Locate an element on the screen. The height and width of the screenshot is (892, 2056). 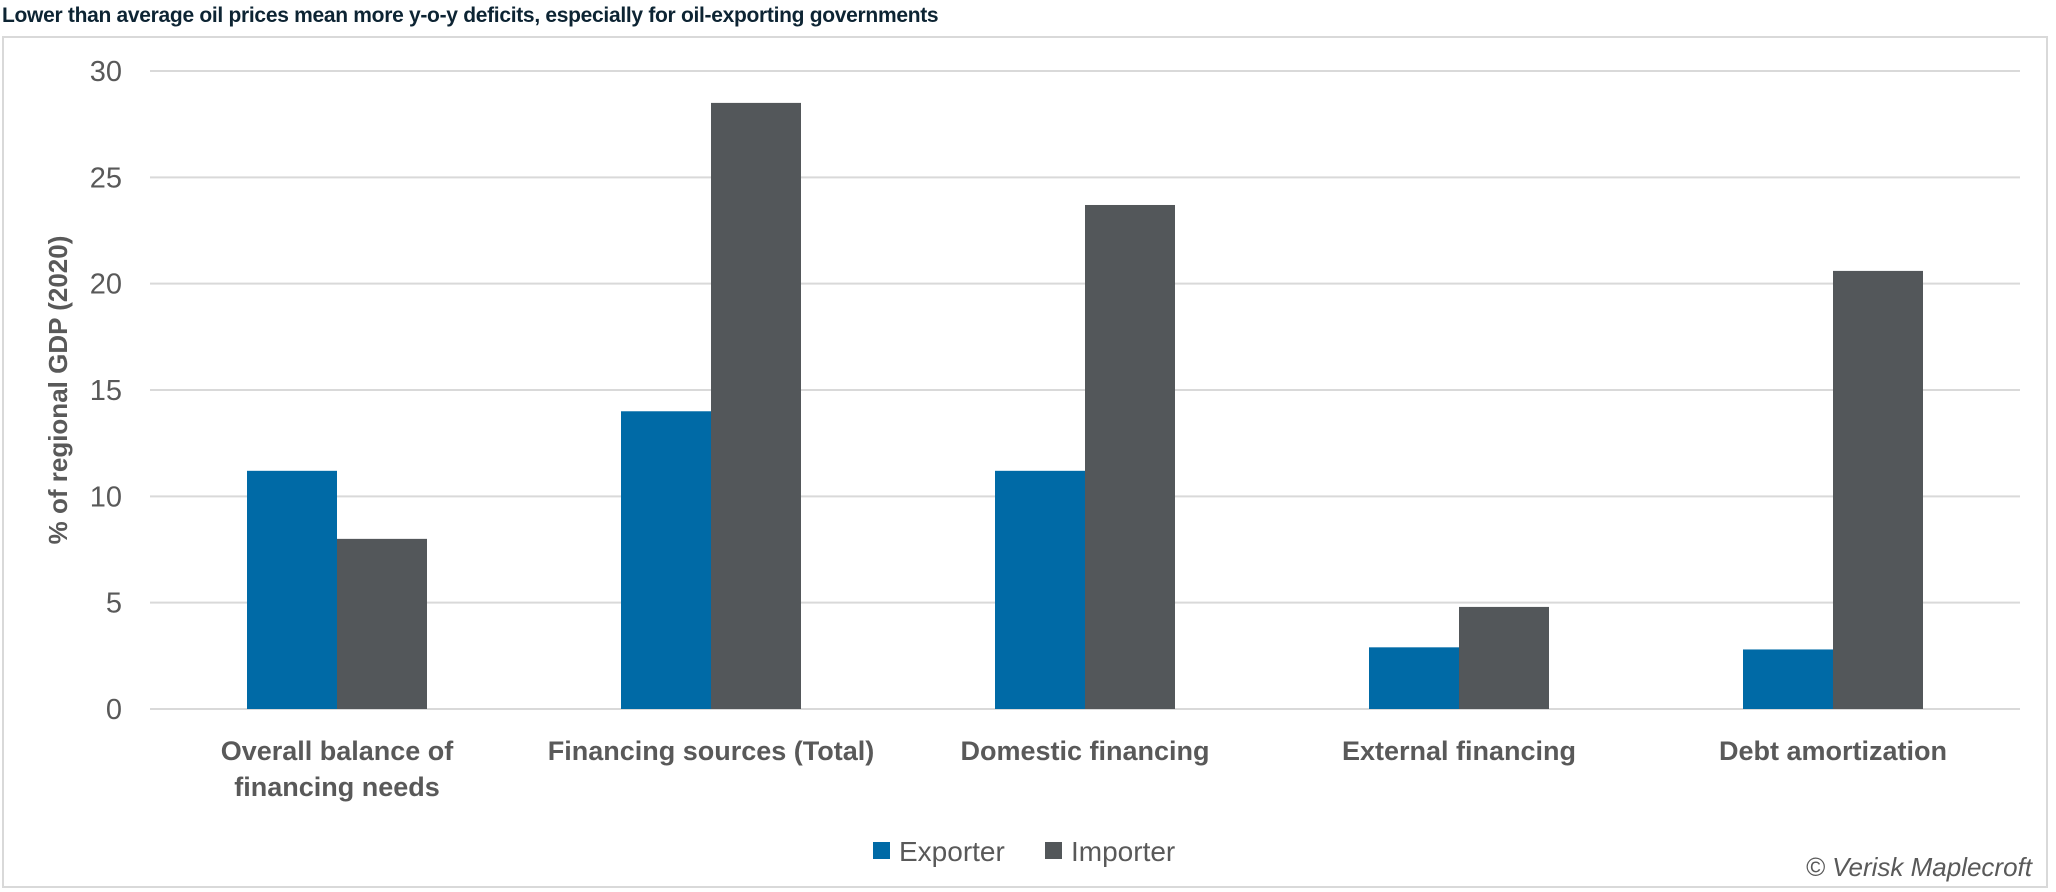
y-tick-label: 25 is located at coordinates (106, 178).